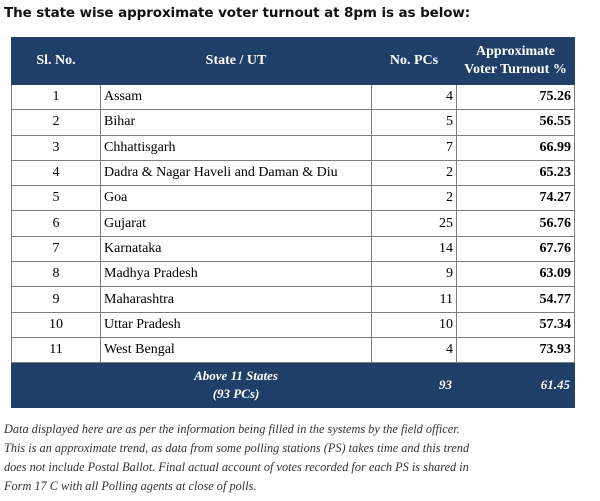 Image resolution: width=600 pixels, height=501 pixels. What do you see at coordinates (515, 173) in the screenshot?
I see `row-turnout: 65.23` at bounding box center [515, 173].